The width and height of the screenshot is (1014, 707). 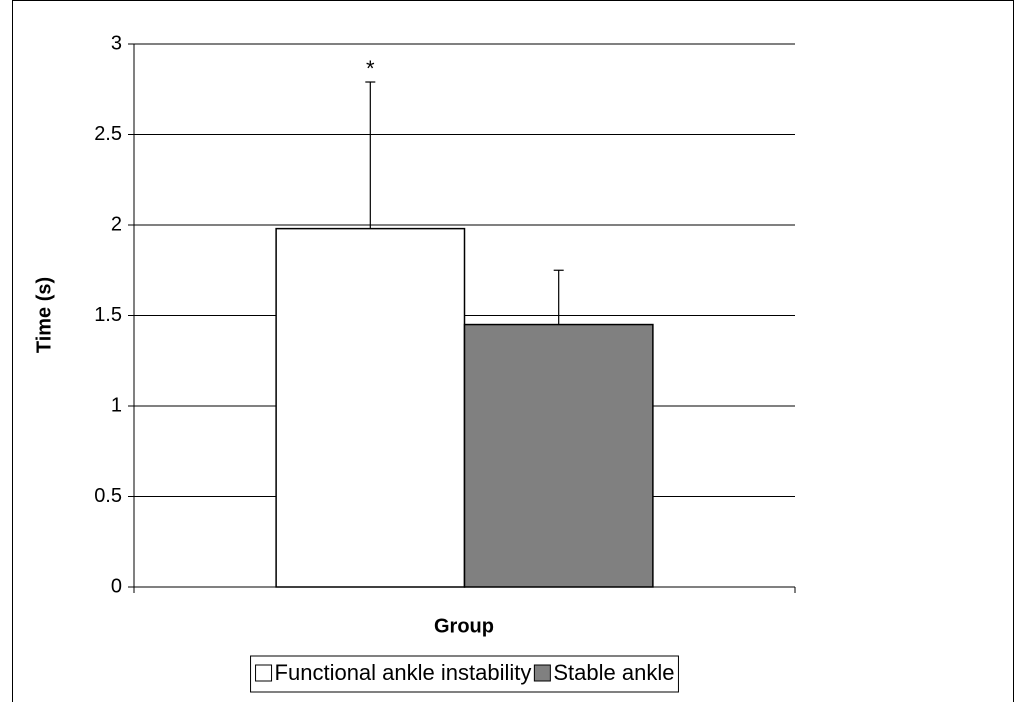 What do you see at coordinates (403, 672) in the screenshot?
I see `legend-label: Functional ankle instability` at bounding box center [403, 672].